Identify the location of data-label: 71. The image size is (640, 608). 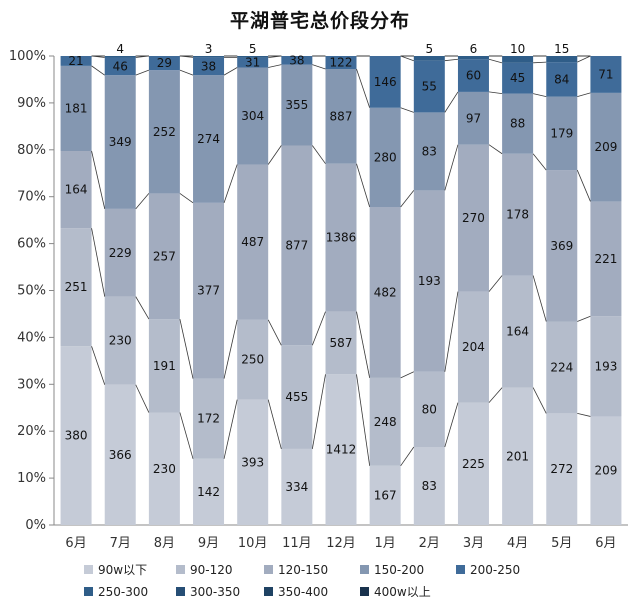
(605, 74).